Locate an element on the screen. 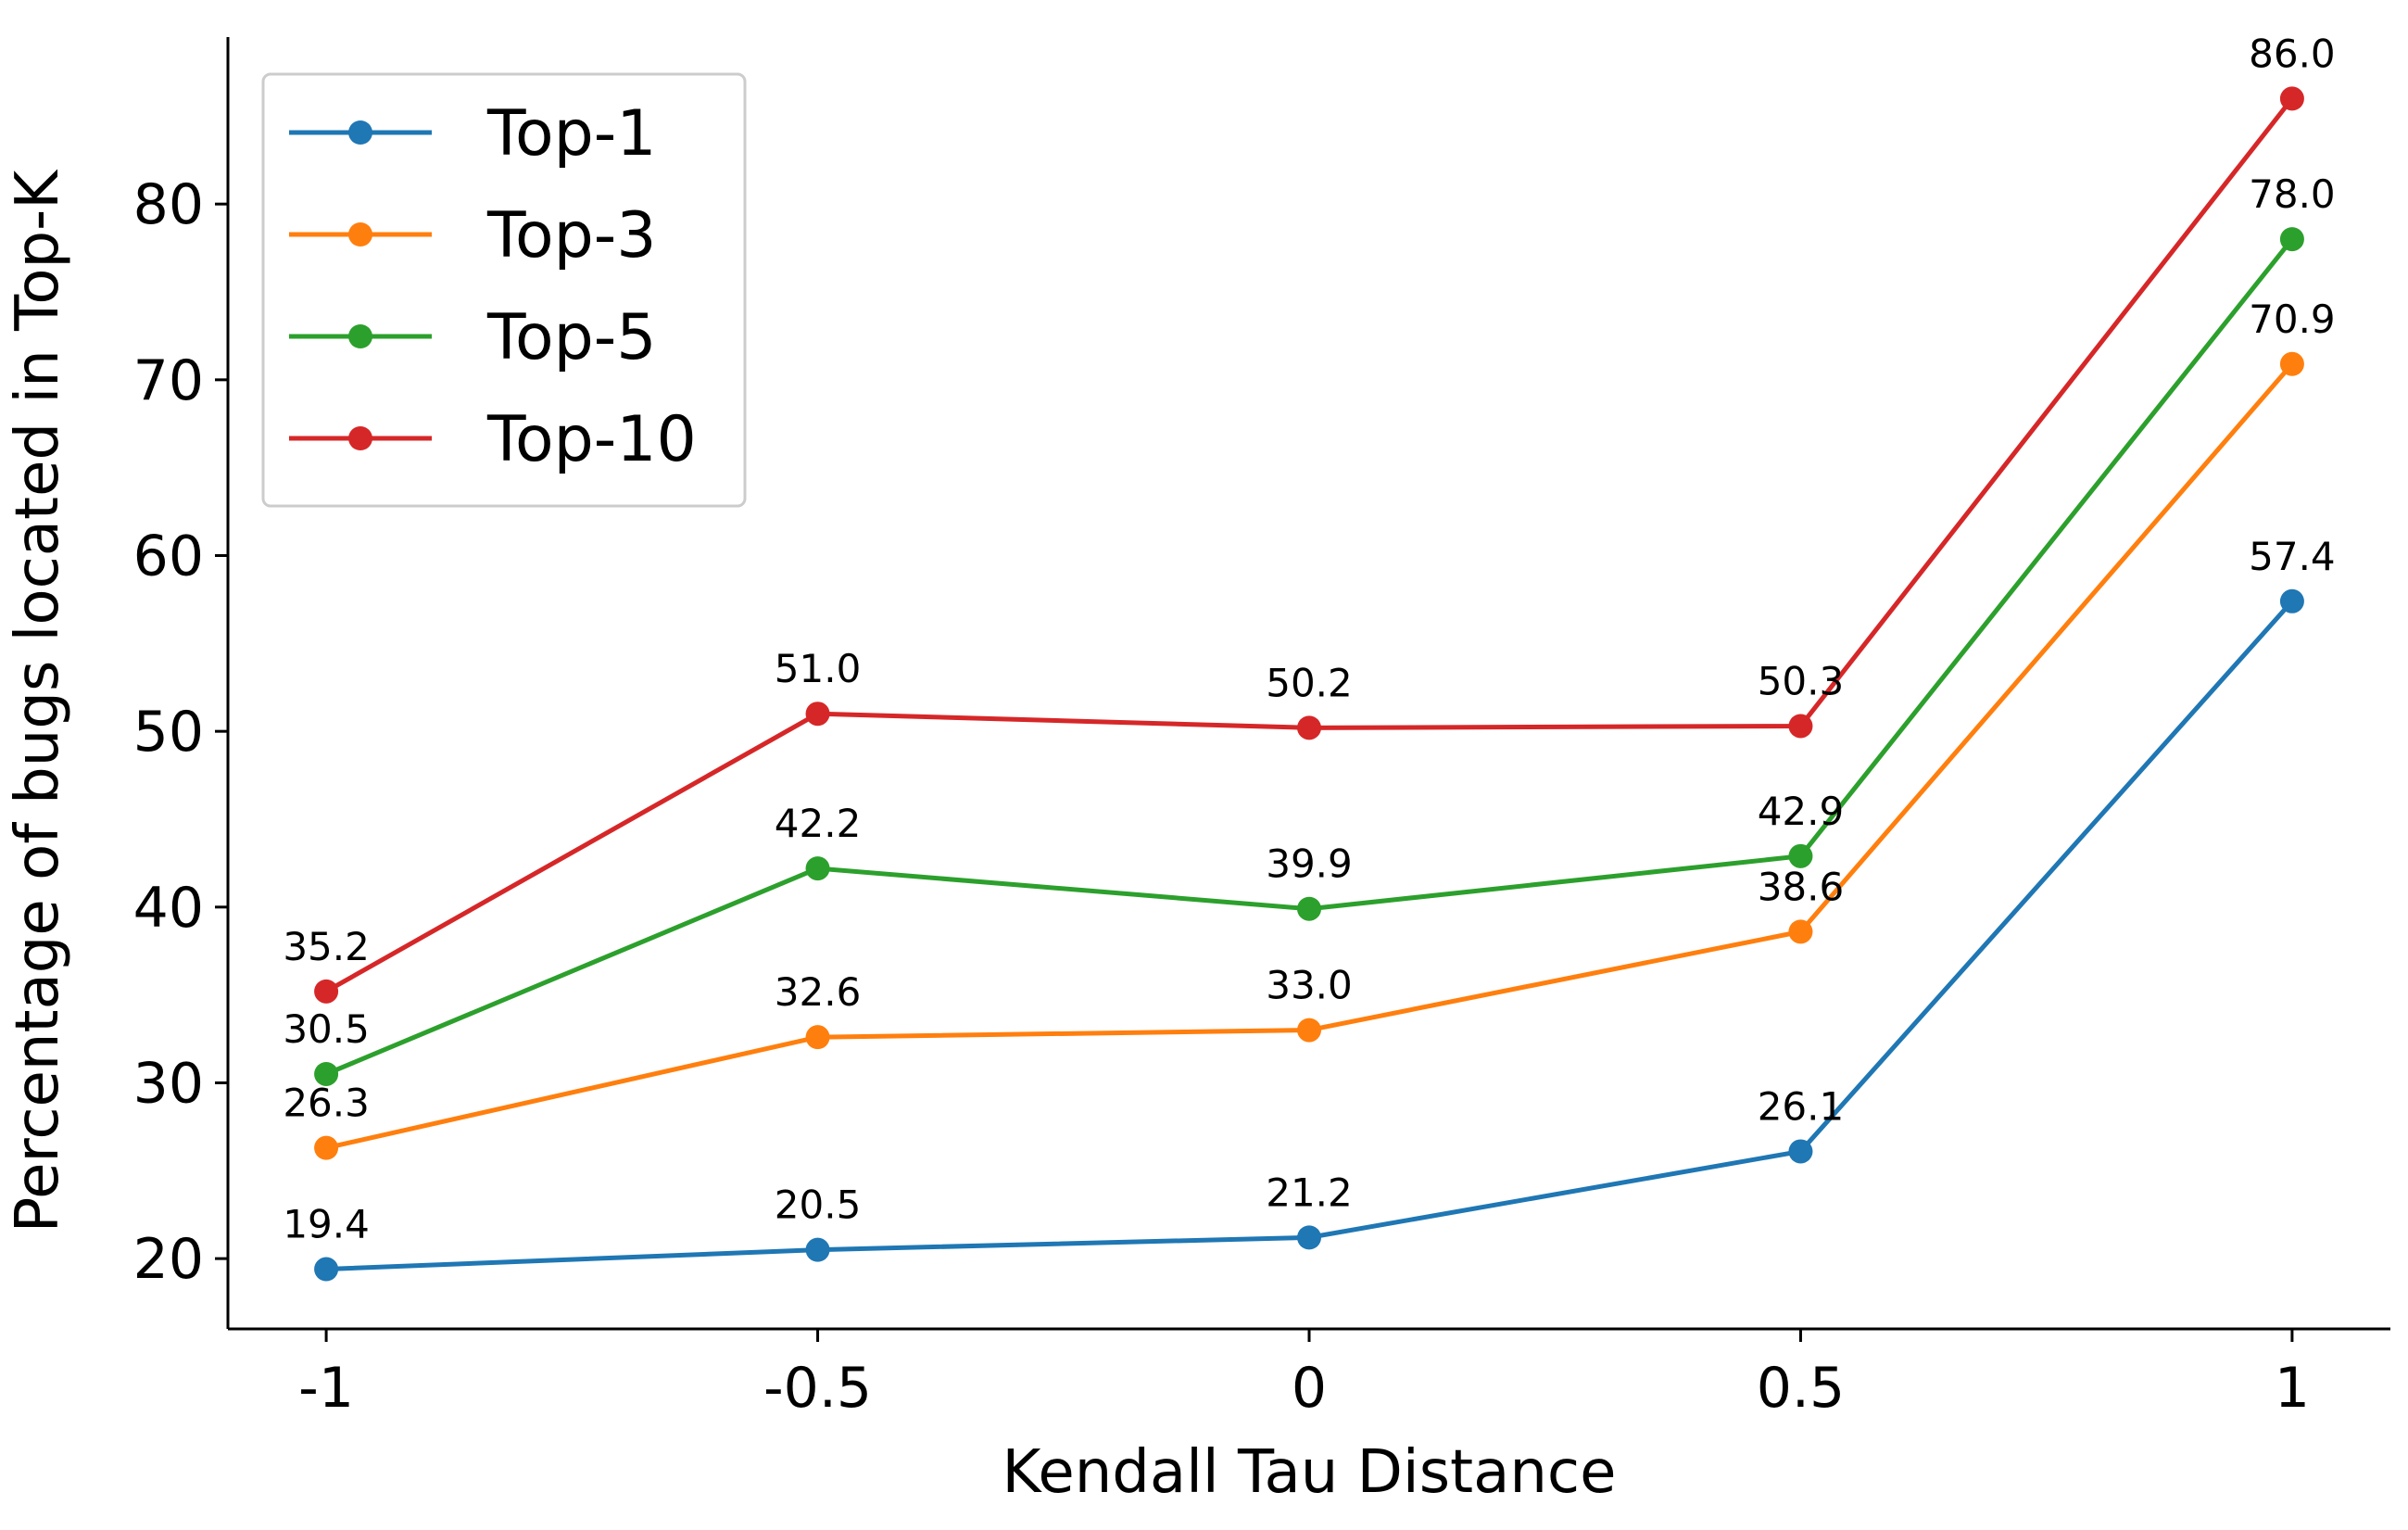 The height and width of the screenshot is (1530, 2408). data-label: 70.9 is located at coordinates (2292, 319).